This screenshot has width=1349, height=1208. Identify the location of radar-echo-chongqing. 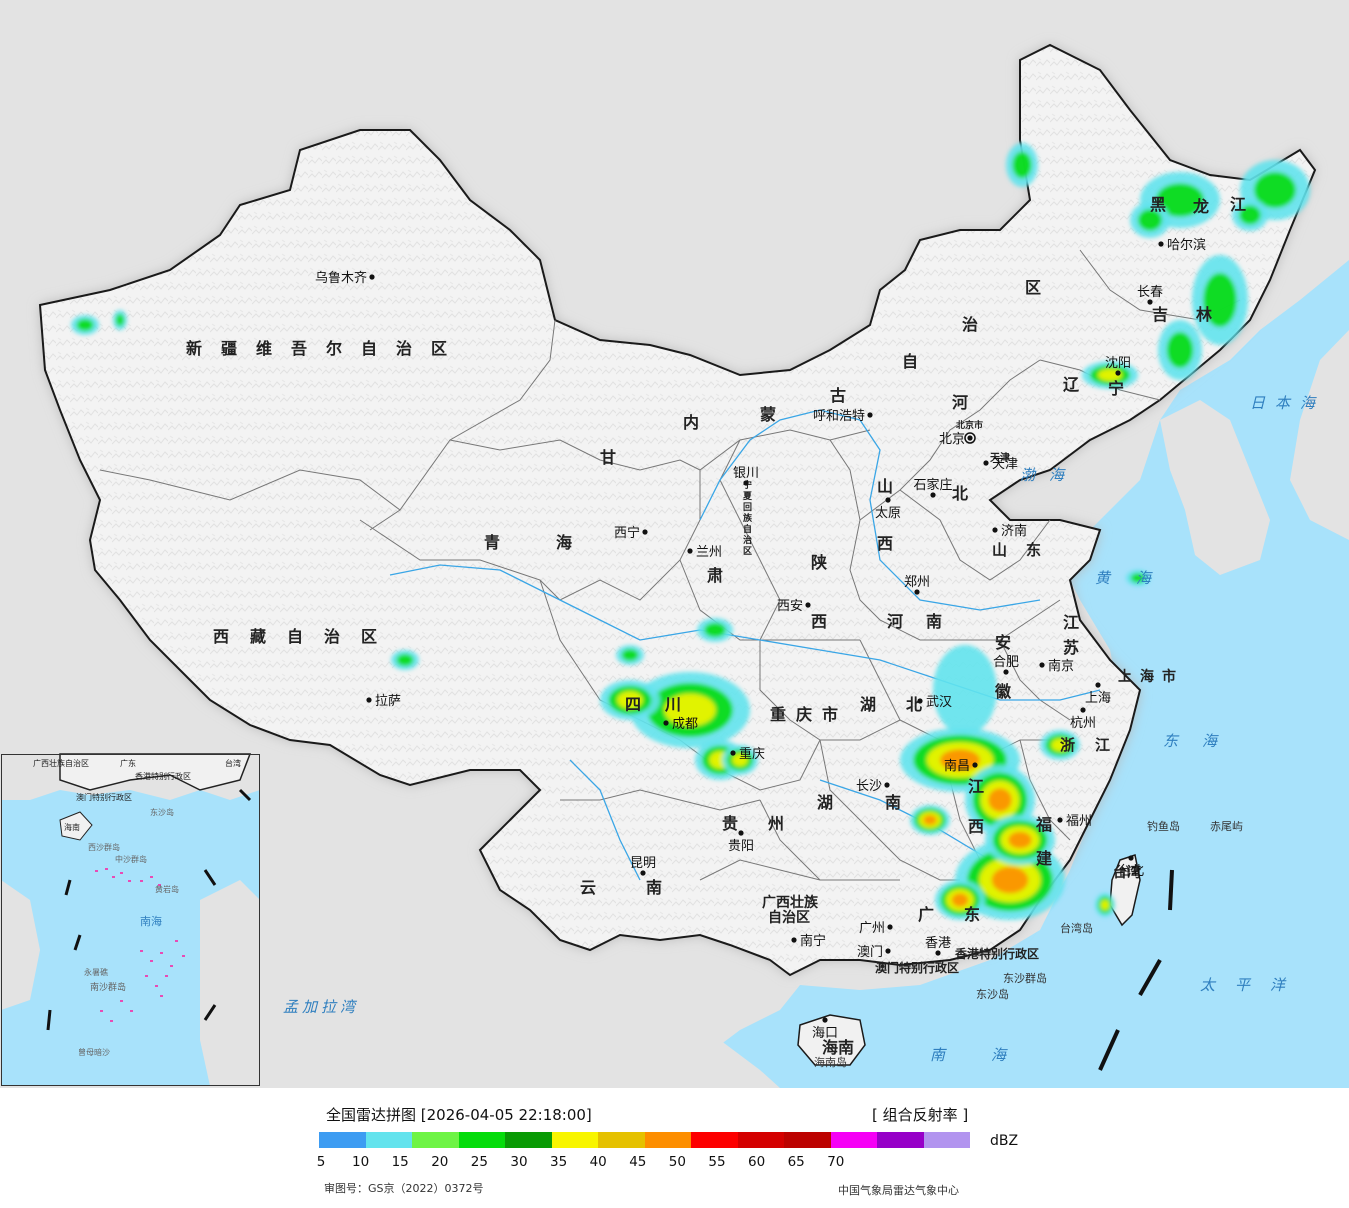
(740, 760).